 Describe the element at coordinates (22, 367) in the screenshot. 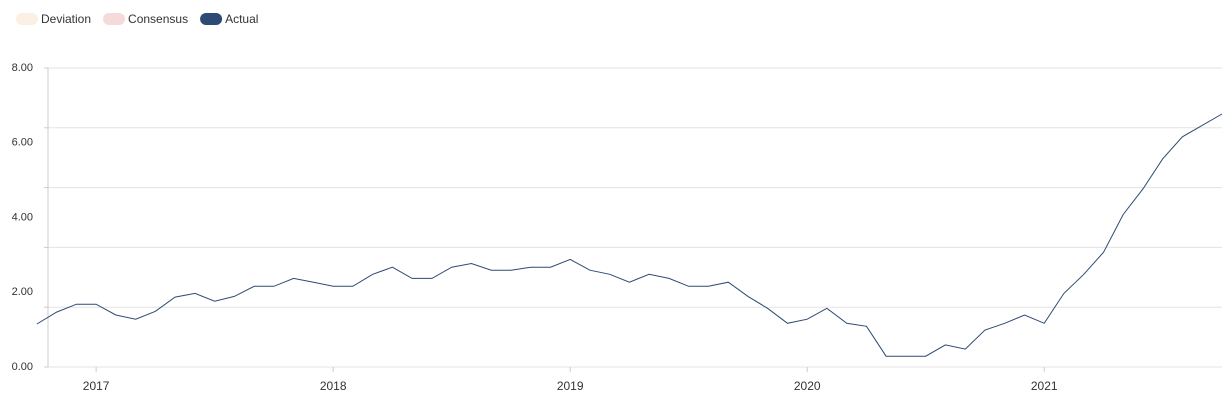

I see `y-tick-label: 0.00` at that location.